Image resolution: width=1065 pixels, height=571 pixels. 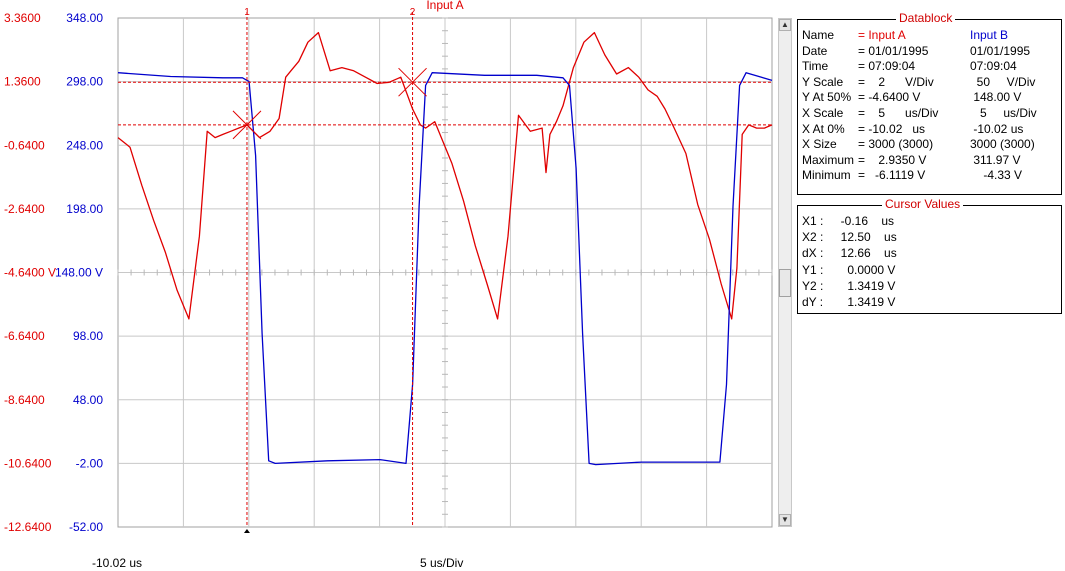 I want to click on datablock-value-input-b: -10.02 us, so click(x=997, y=128).